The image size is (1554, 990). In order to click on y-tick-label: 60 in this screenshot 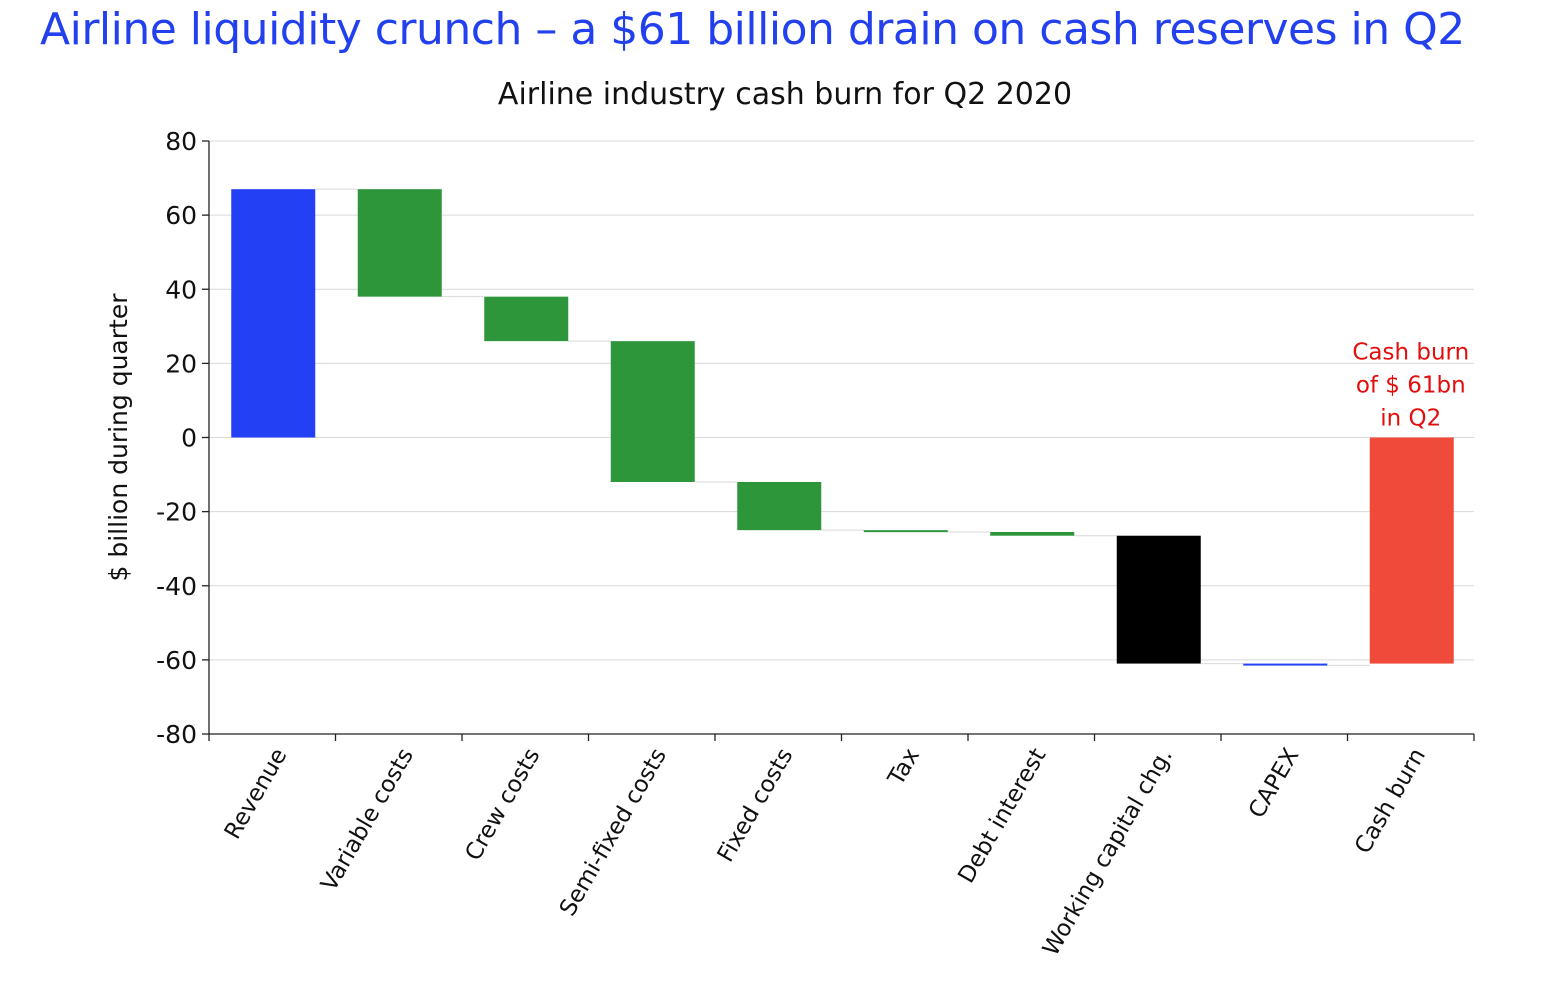, I will do `click(181, 215)`.